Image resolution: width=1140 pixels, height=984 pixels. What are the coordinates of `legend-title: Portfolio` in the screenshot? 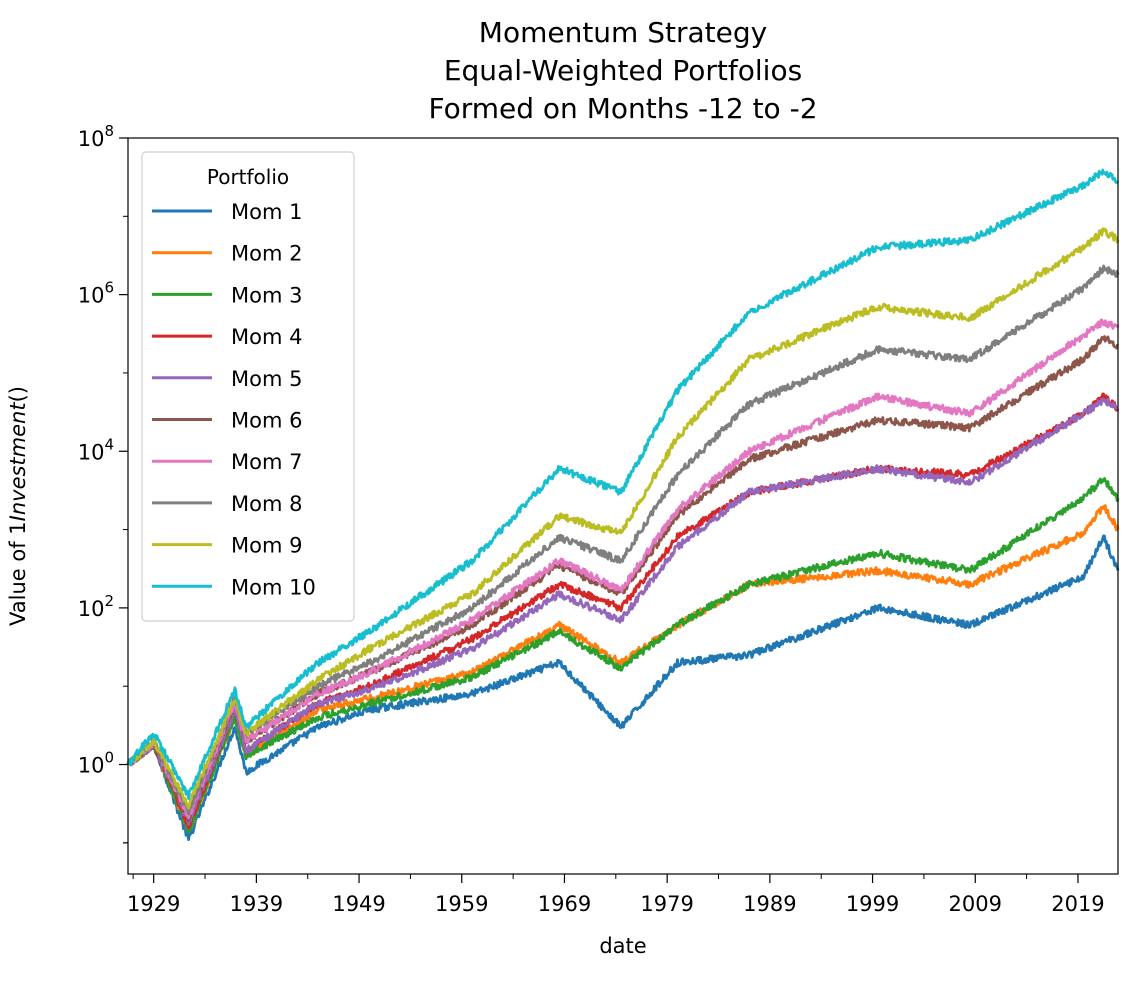 It's located at (248, 177).